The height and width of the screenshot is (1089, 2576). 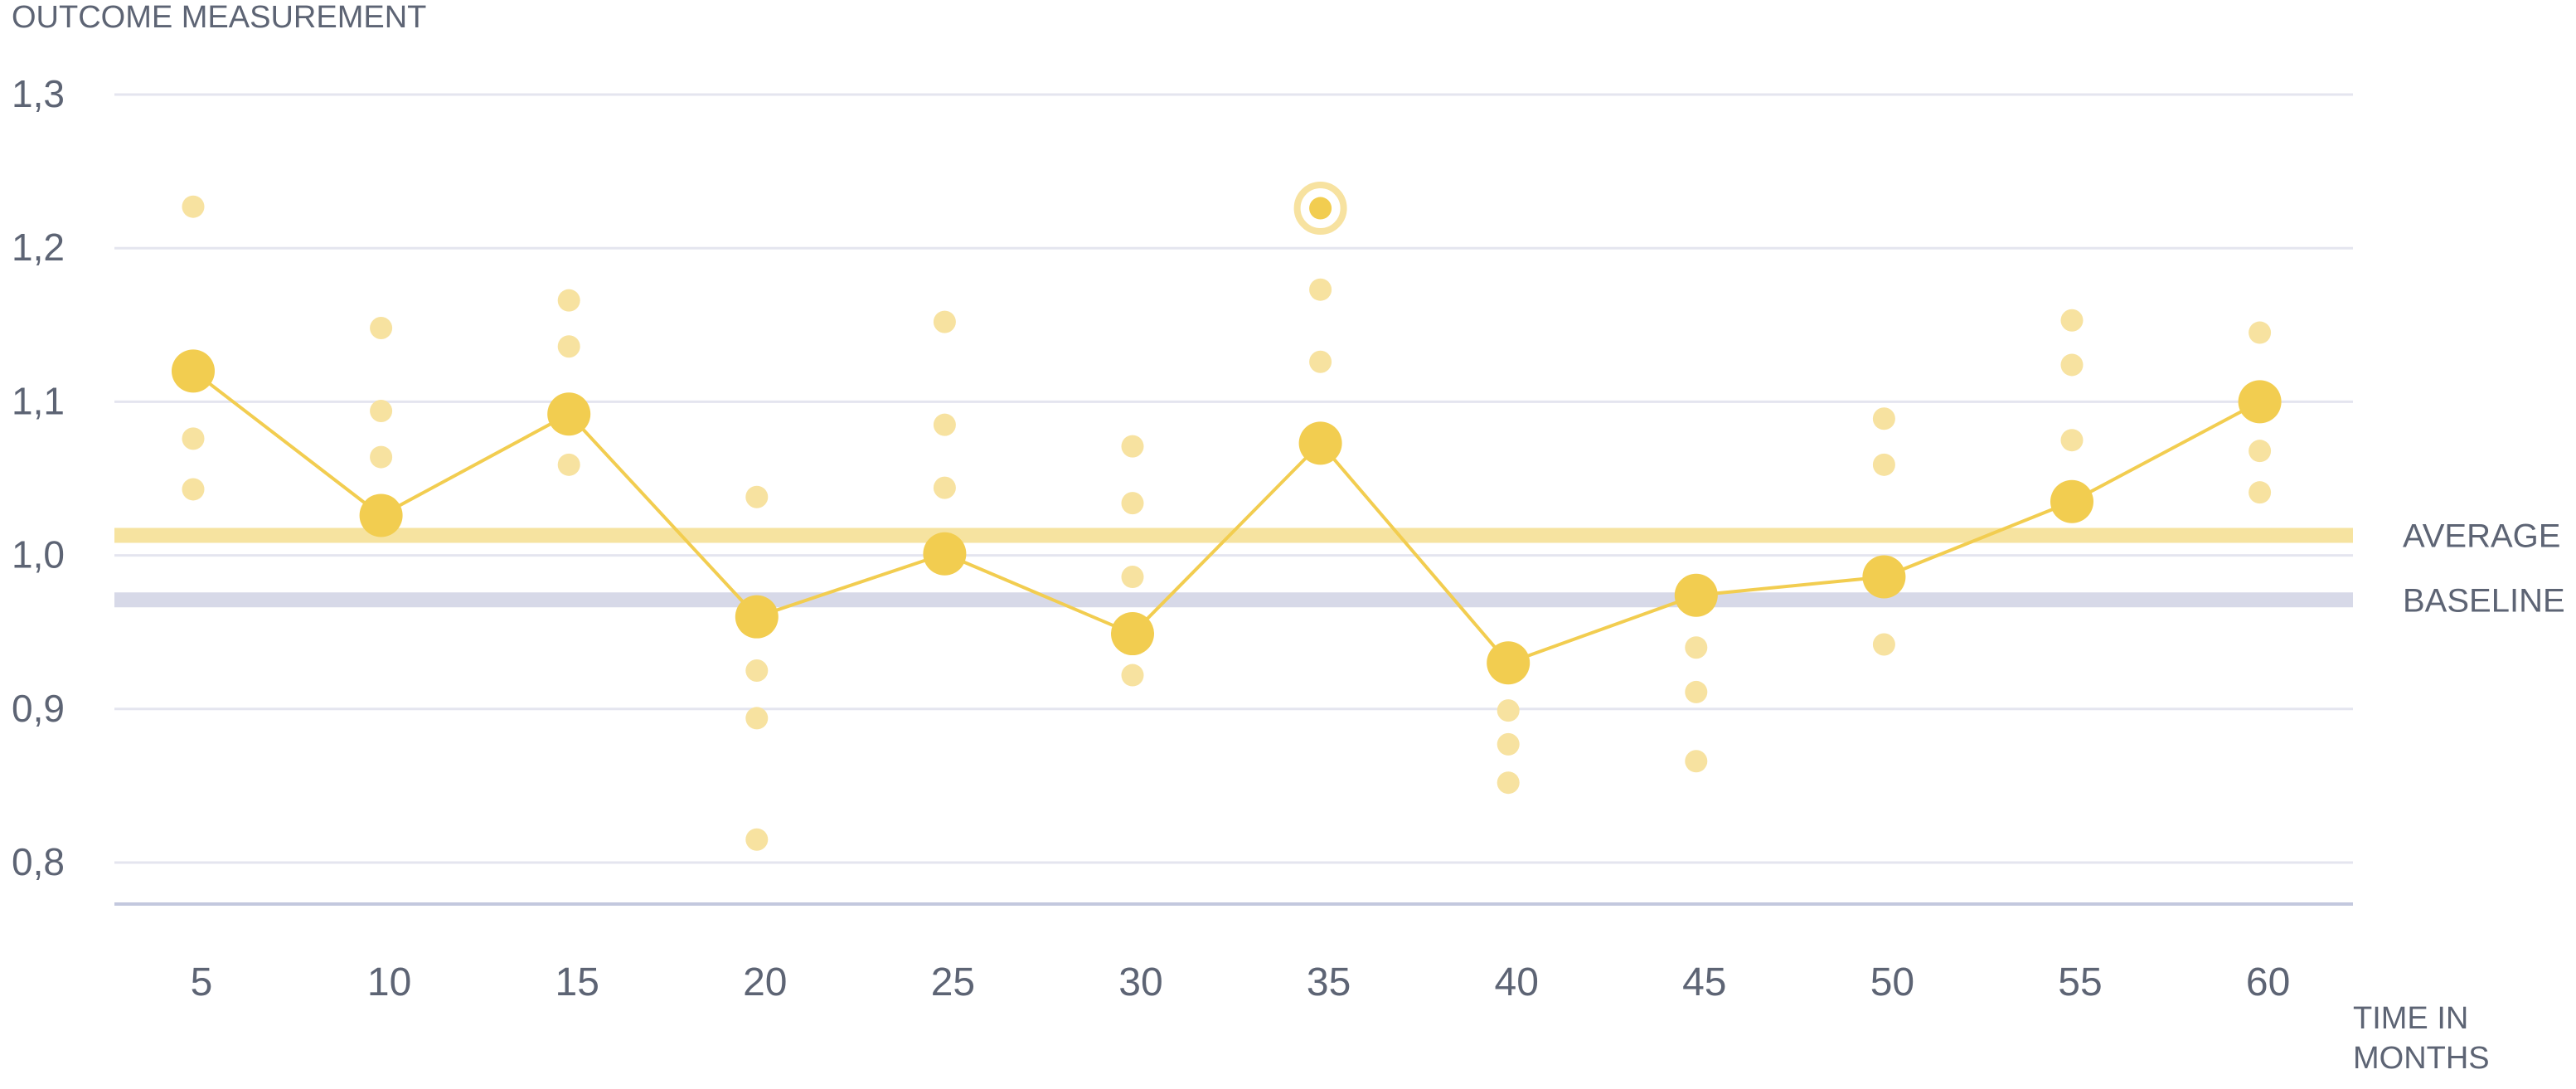 What do you see at coordinates (2421, 1058) in the screenshot?
I see `x-axis-label-line-2: MONTHS` at bounding box center [2421, 1058].